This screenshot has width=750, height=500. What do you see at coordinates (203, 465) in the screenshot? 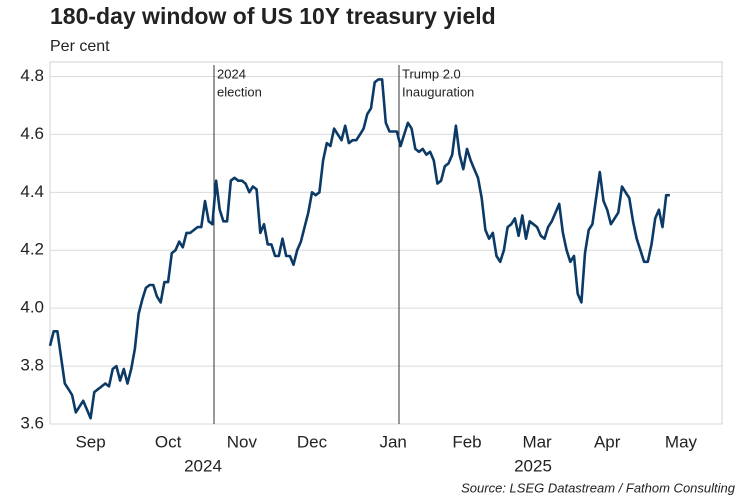
I see `year-label: 2024` at bounding box center [203, 465].